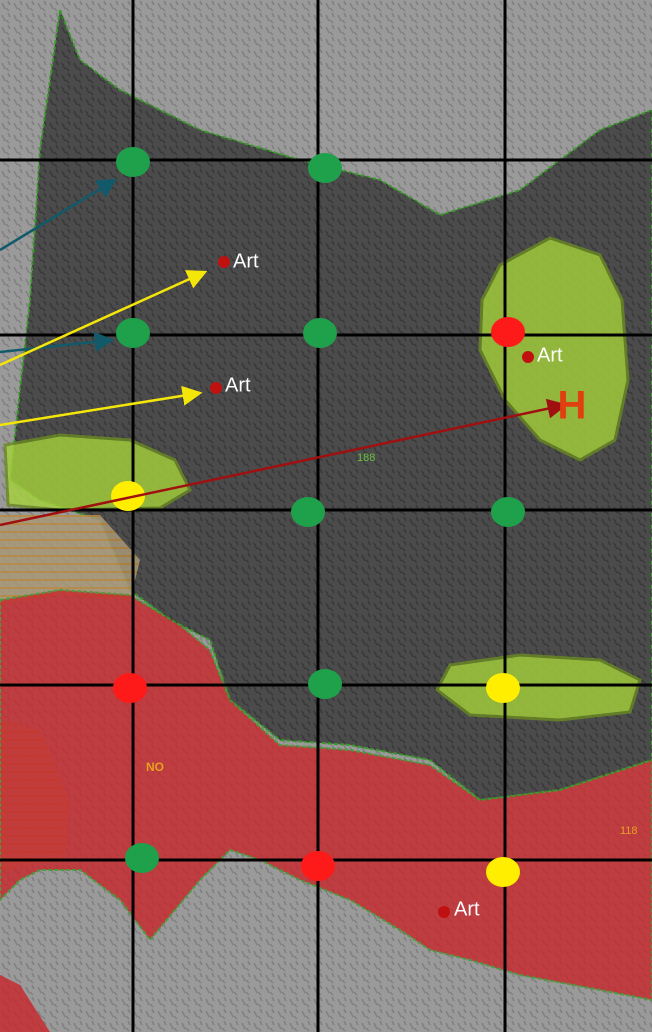  I want to click on hatched-area, so click(70, 560).